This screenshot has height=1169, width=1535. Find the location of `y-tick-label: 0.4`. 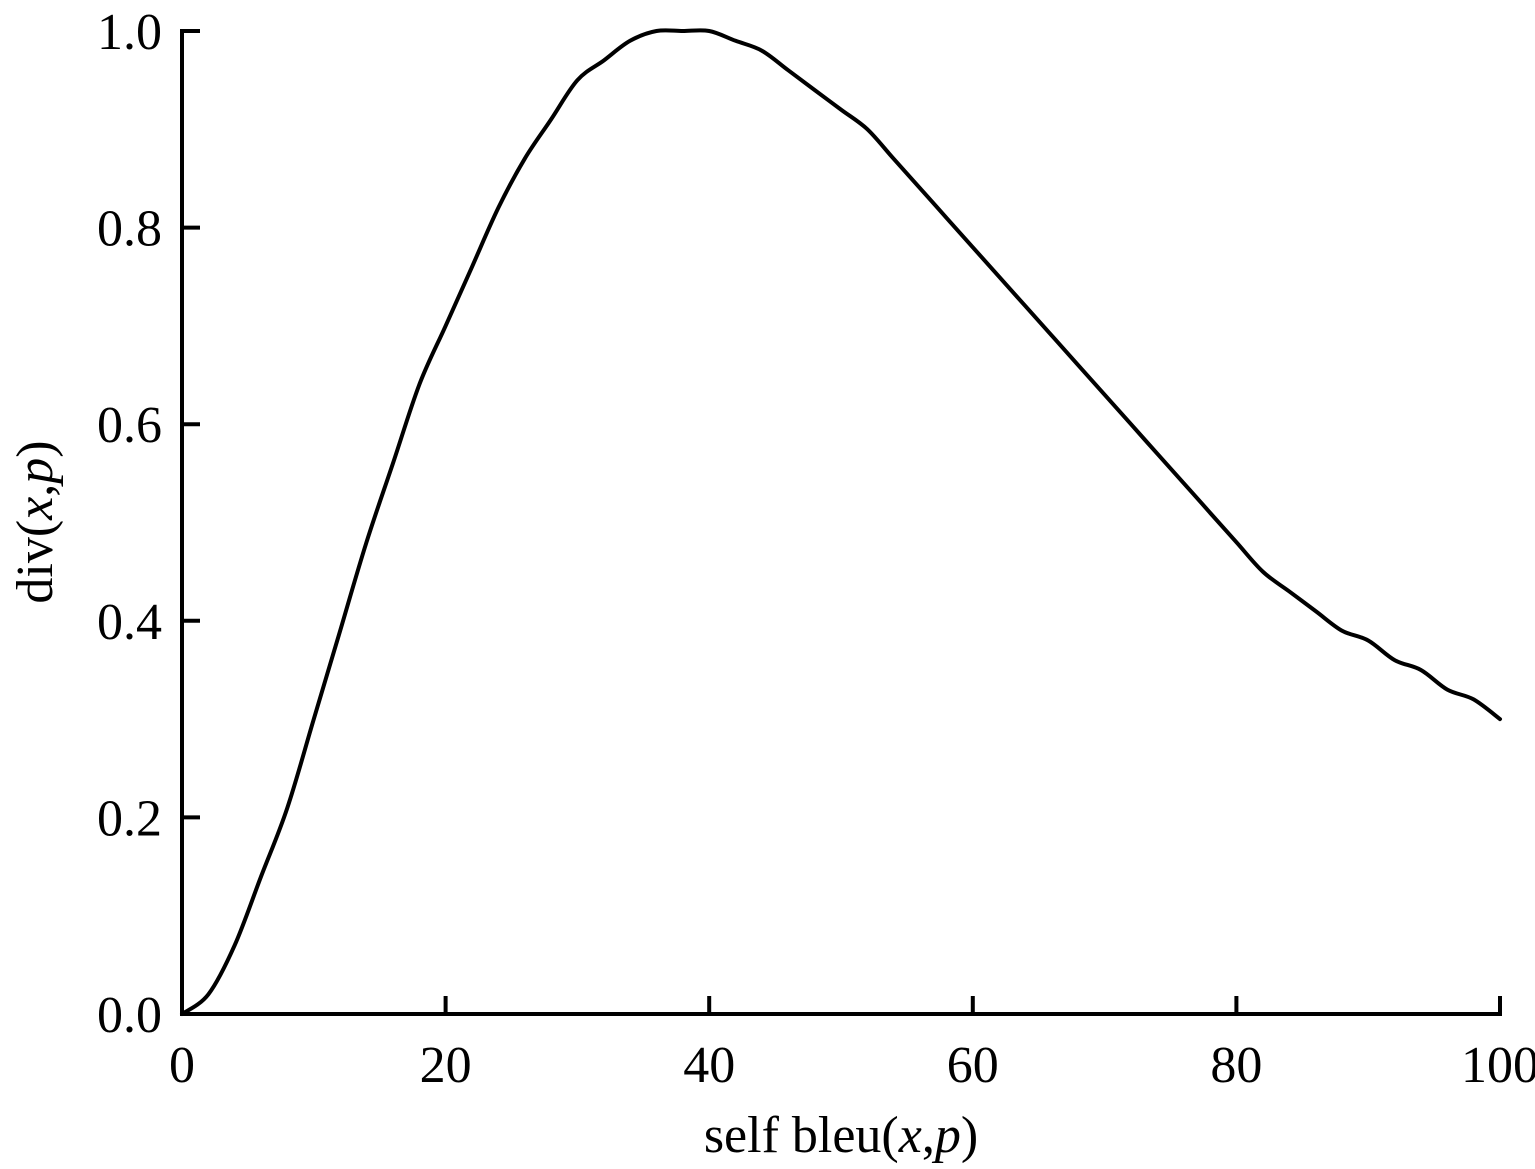

y-tick-label: 0.4 is located at coordinates (129, 622).